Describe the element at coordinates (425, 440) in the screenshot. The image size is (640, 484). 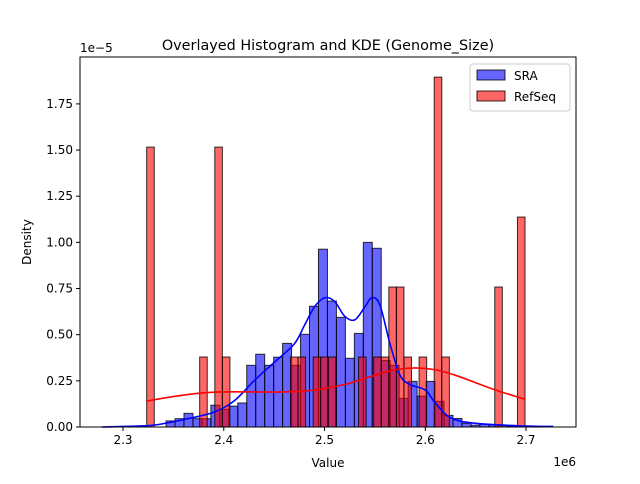
I see `x-tick-label: 2.6` at that location.